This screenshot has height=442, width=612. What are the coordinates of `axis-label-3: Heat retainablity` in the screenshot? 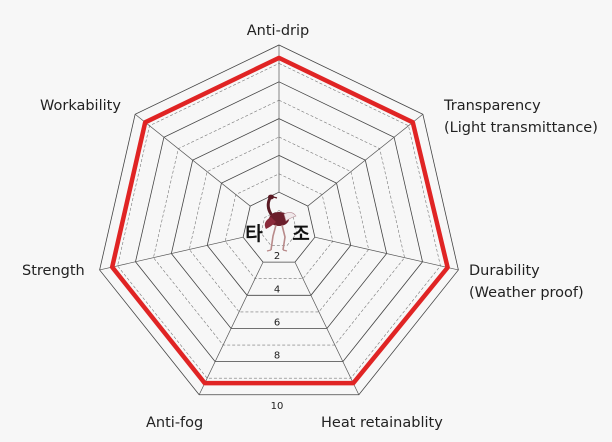 It's located at (382, 423).